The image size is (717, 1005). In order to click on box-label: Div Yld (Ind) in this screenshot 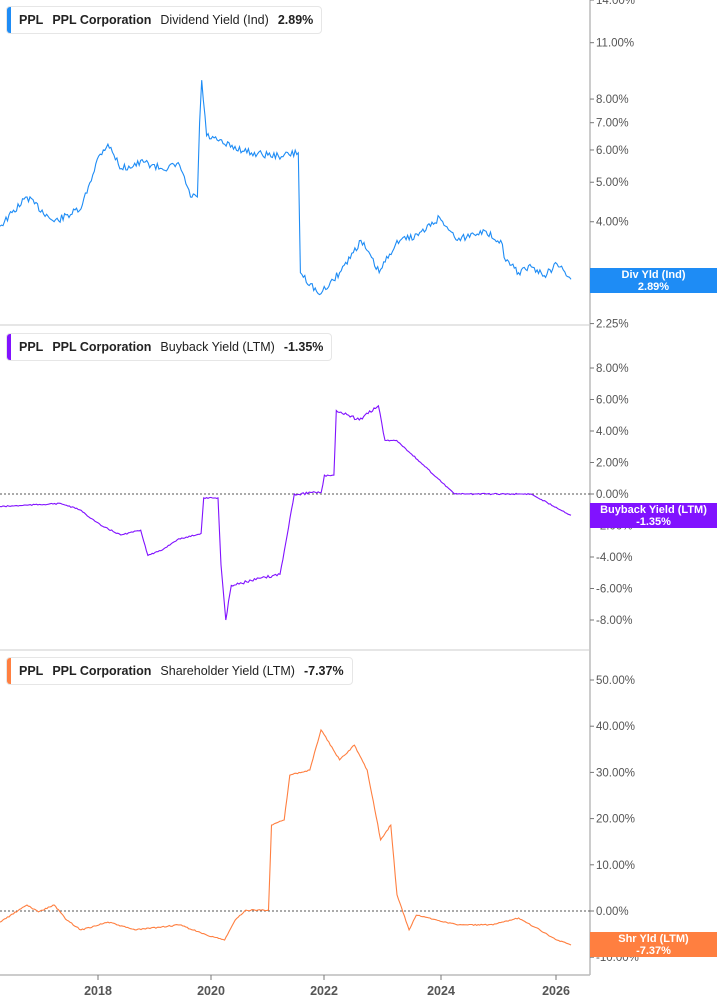, I will do `click(653, 275)`.